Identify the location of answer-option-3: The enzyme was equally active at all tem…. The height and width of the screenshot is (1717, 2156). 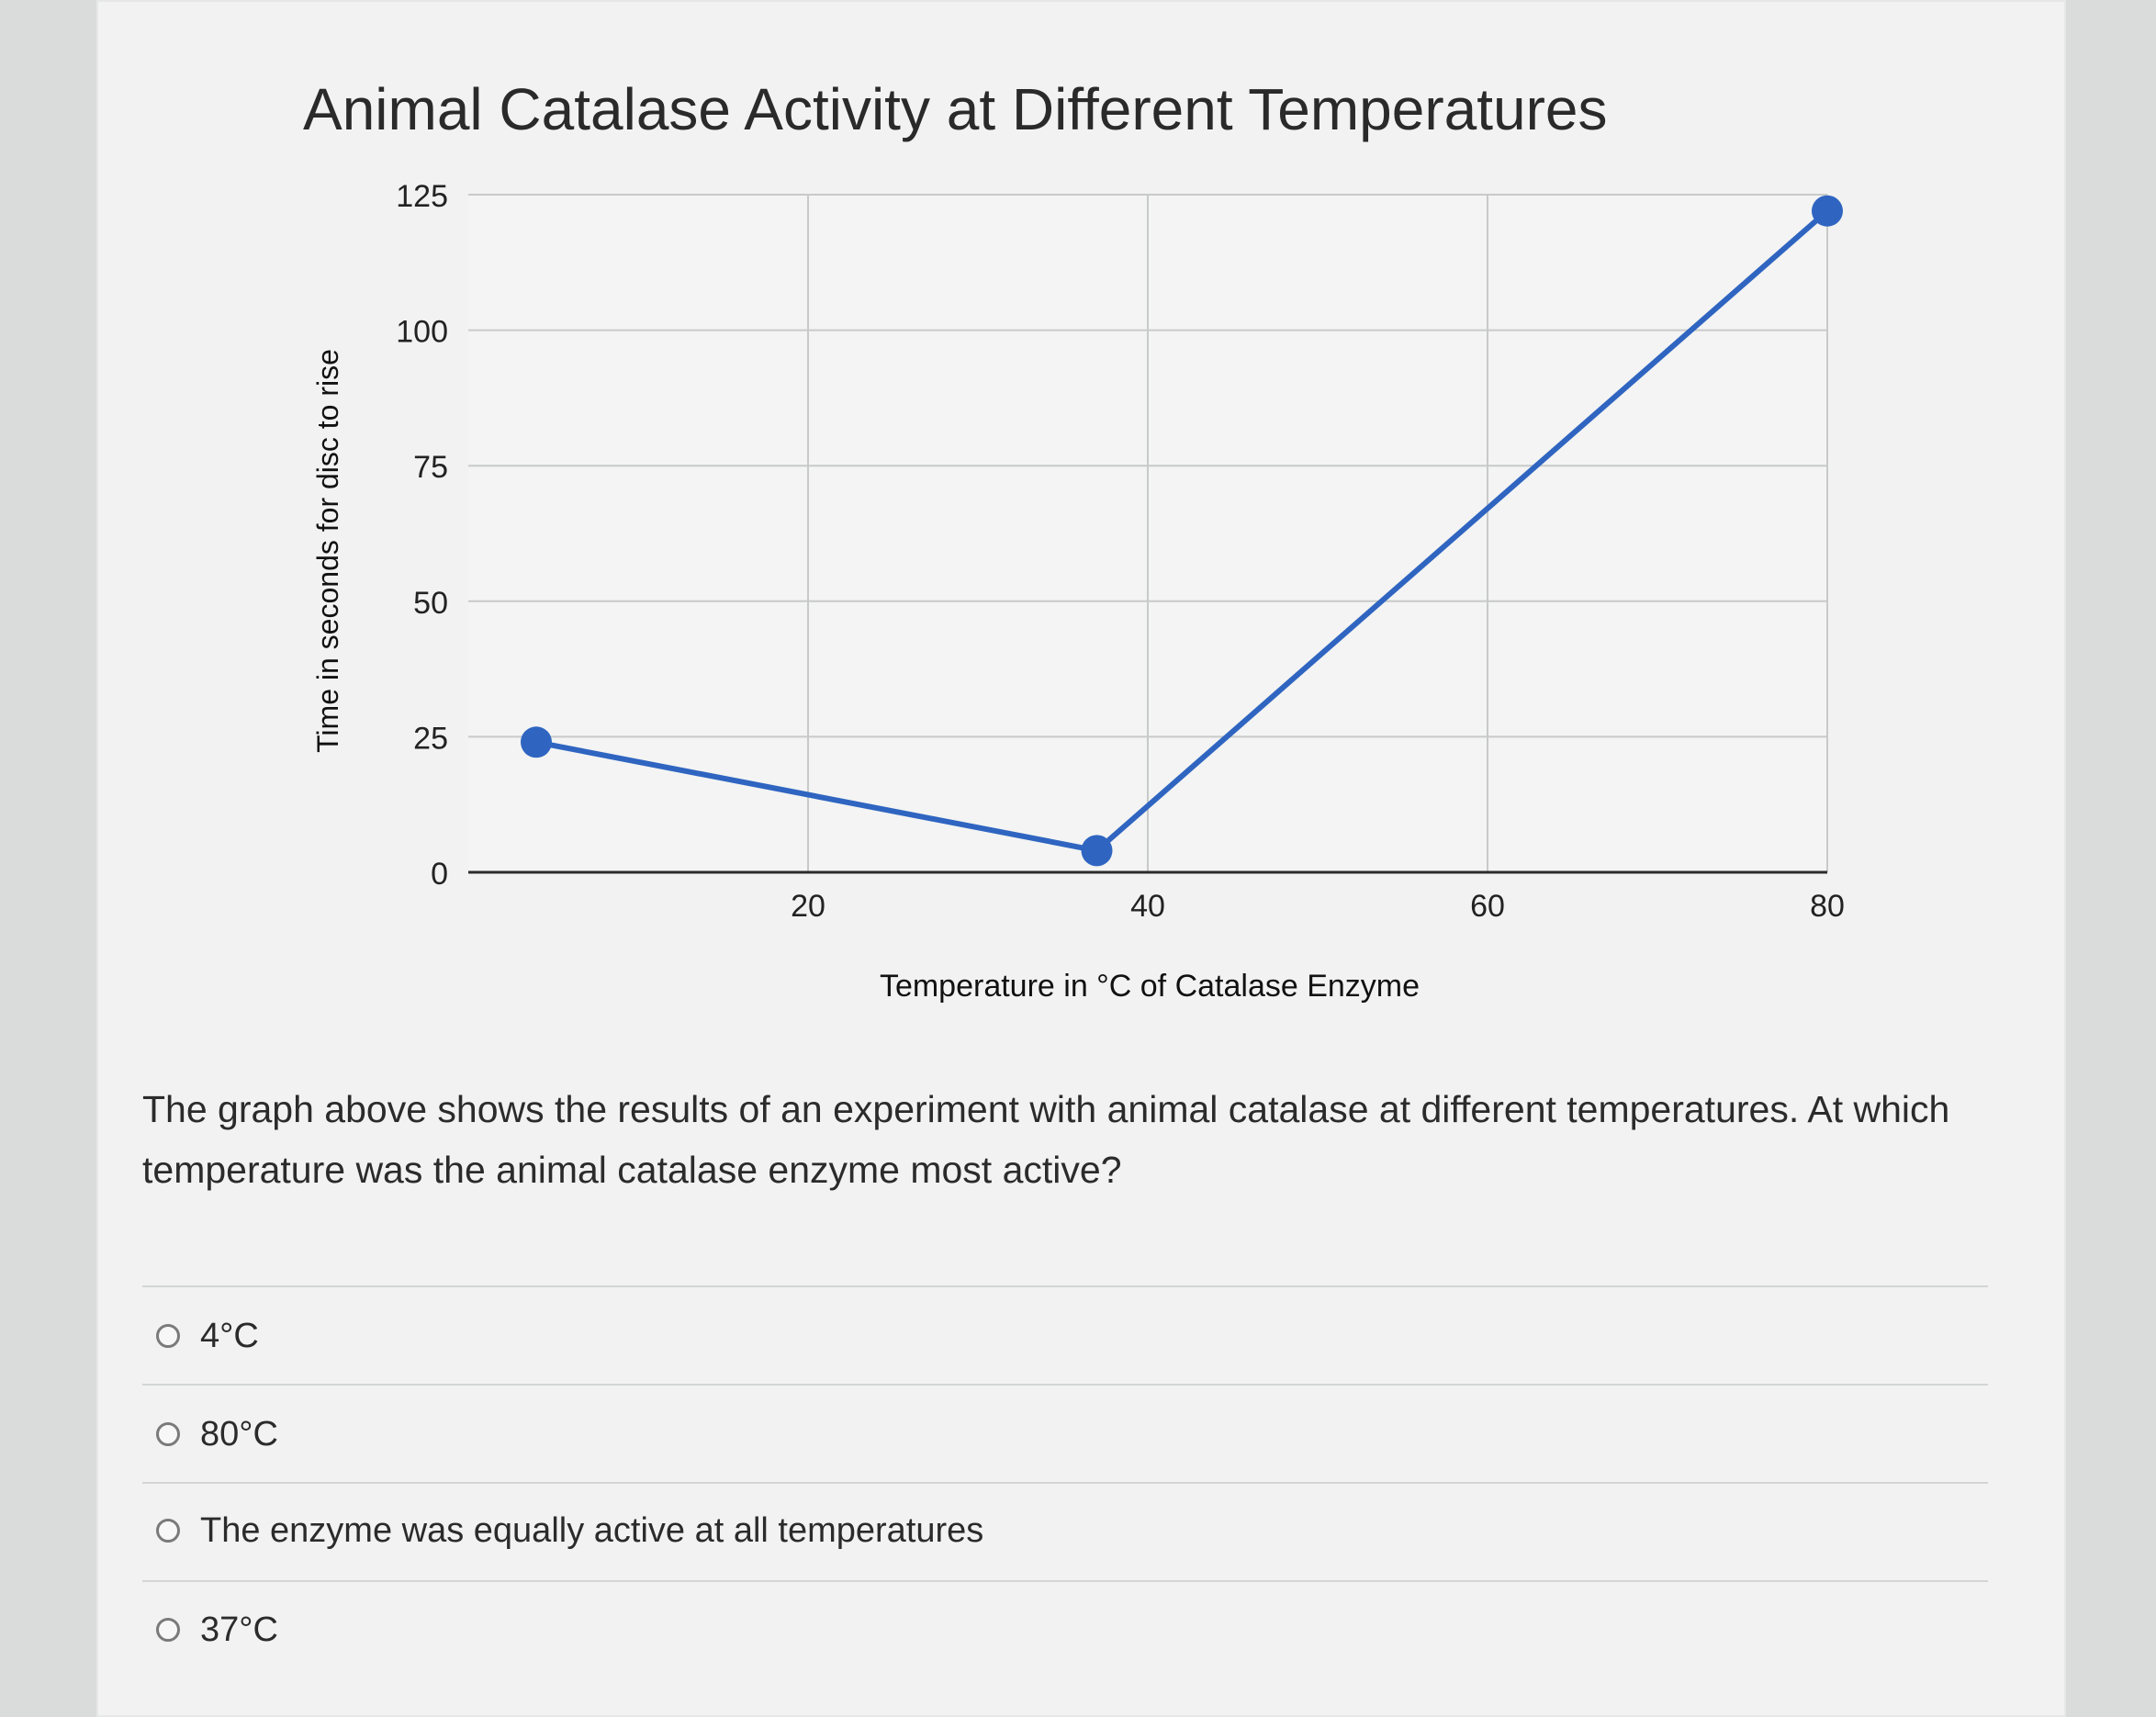
(569, 1530).